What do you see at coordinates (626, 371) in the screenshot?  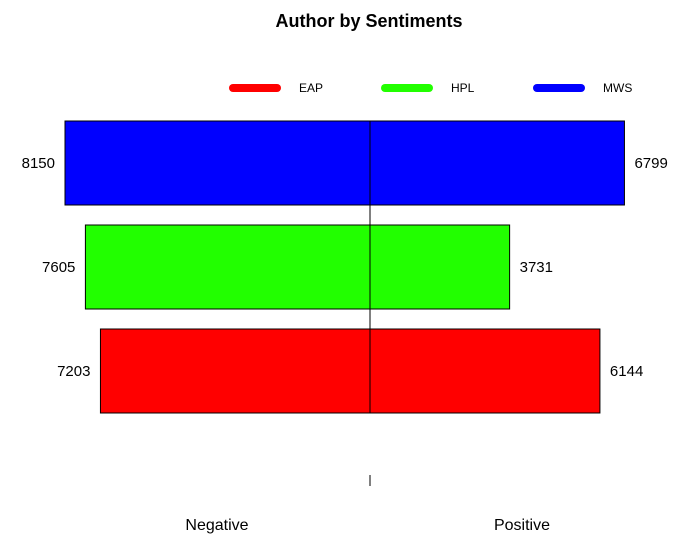 I see `value-label-positive-eap: 6144` at bounding box center [626, 371].